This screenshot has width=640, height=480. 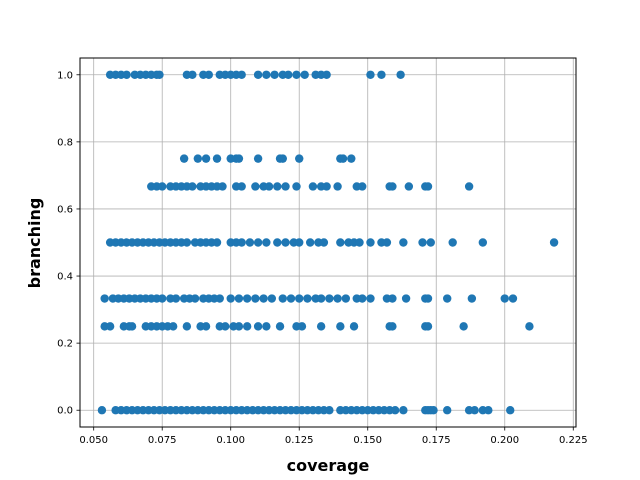 I want to click on y-axis-ticks: 0.0 0.2 0.4 0.6 0.8 1.0, so click(x=68, y=243).